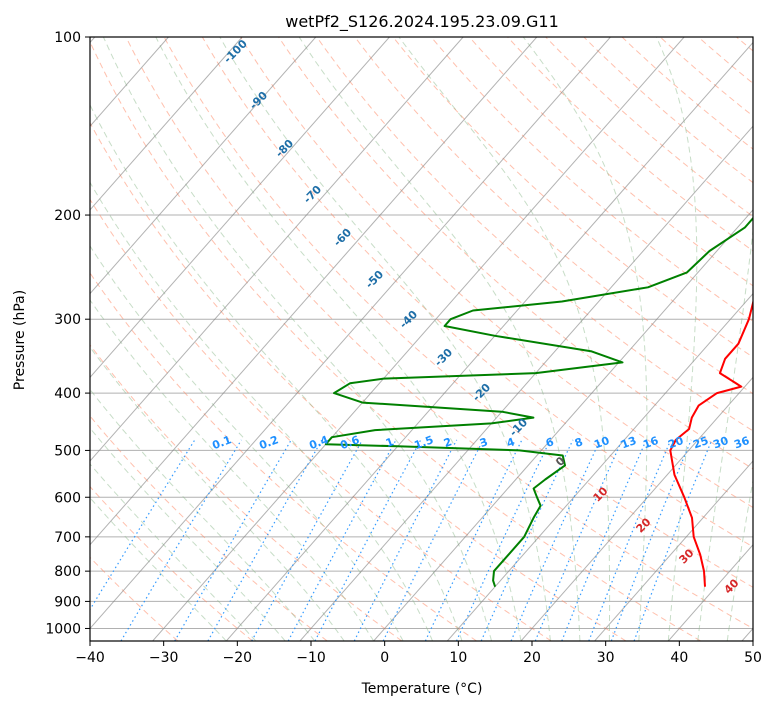 The height and width of the screenshot is (708, 775). What do you see at coordinates (164, 658) in the screenshot?
I see `x-tick-label: −30` at bounding box center [164, 658].